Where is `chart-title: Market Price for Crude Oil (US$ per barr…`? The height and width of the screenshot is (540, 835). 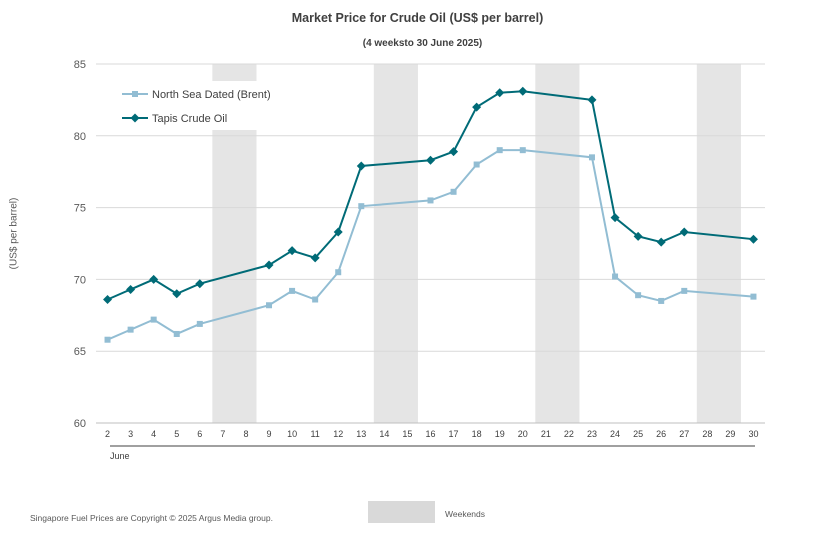 chart-title: Market Price for Crude Oil (US$ per barr… is located at coordinates (417, 18).